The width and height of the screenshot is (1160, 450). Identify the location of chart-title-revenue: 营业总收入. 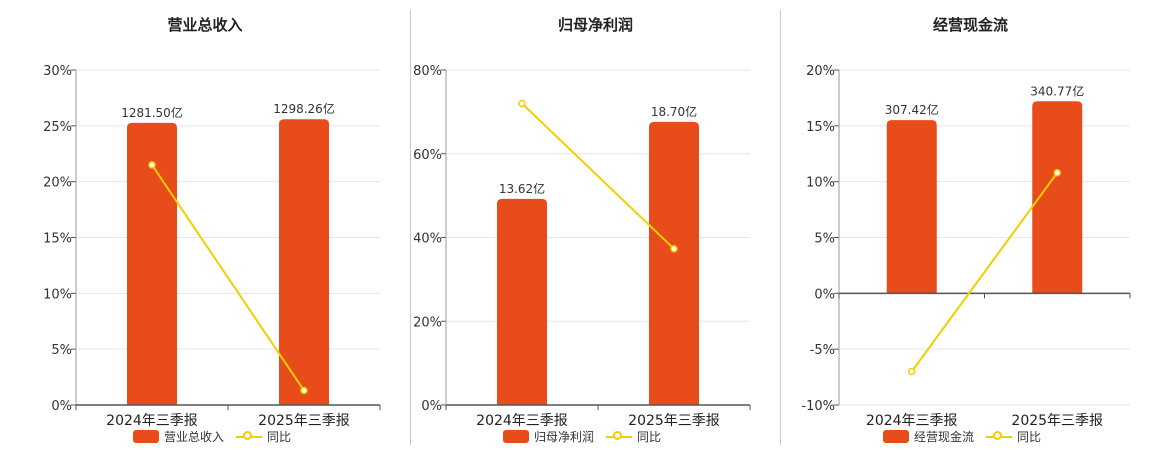
(205, 25).